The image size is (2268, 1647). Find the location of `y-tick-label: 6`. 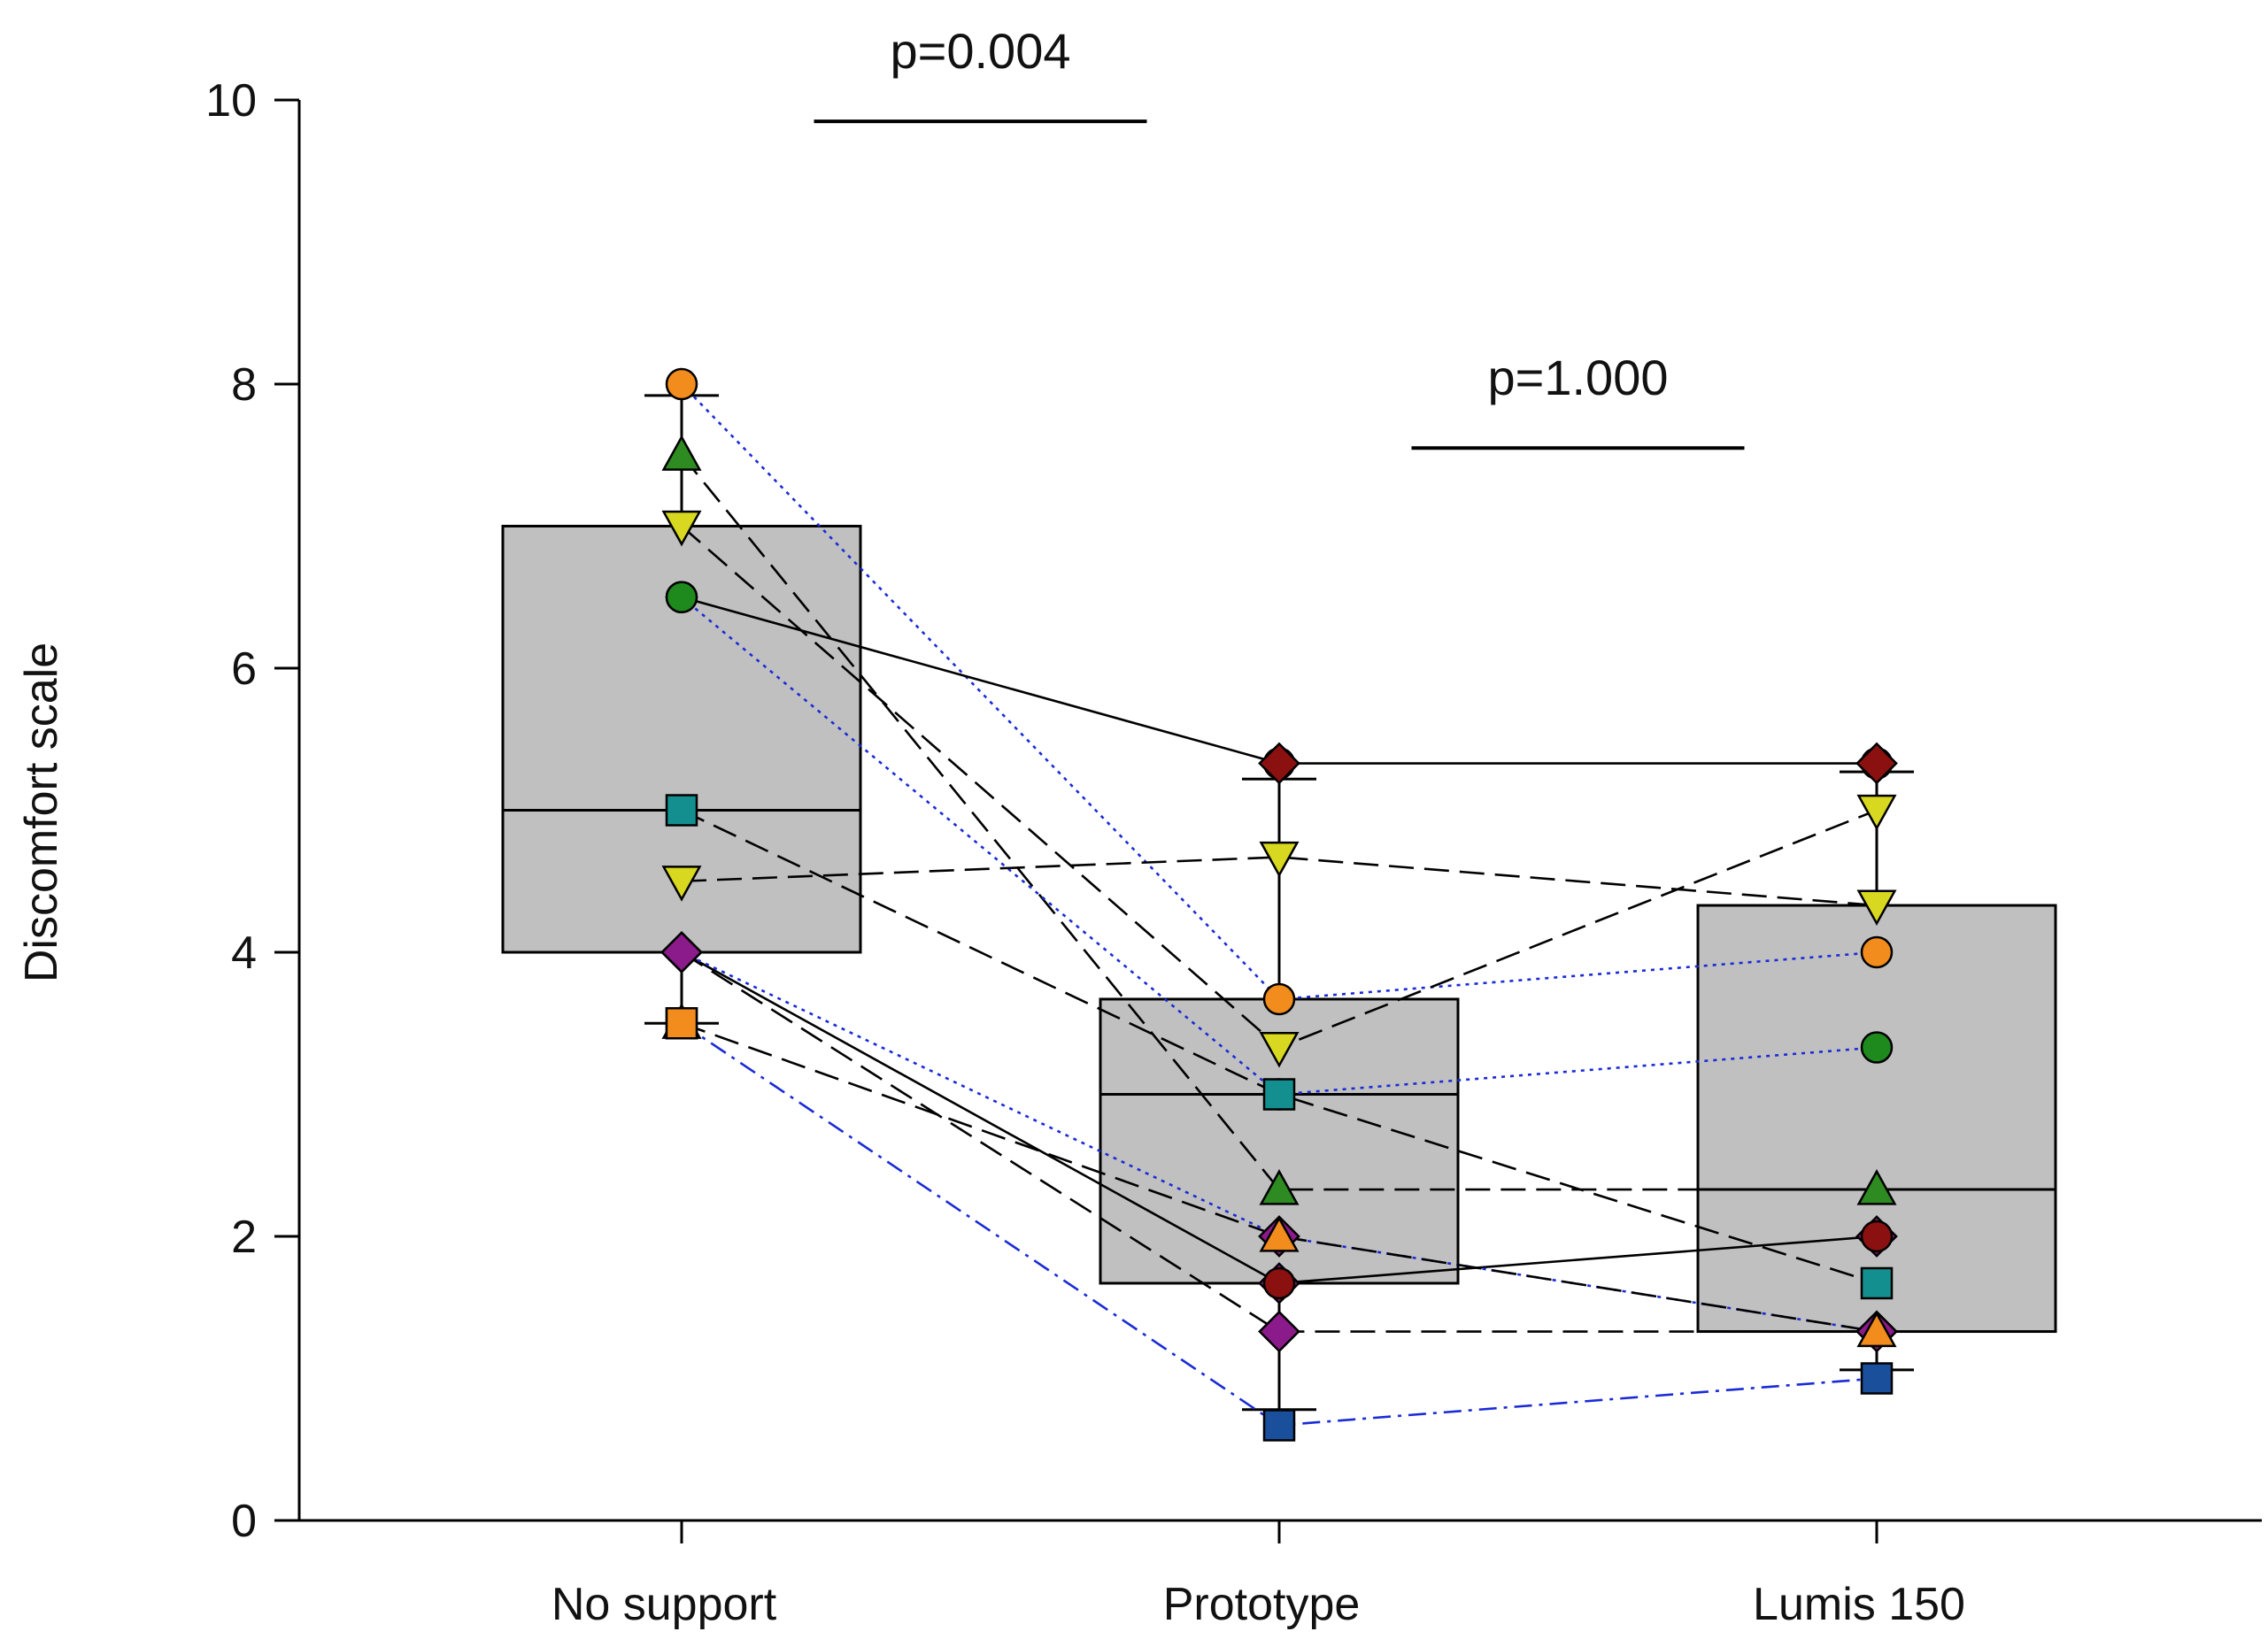

y-tick-label: 6 is located at coordinates (244, 669).